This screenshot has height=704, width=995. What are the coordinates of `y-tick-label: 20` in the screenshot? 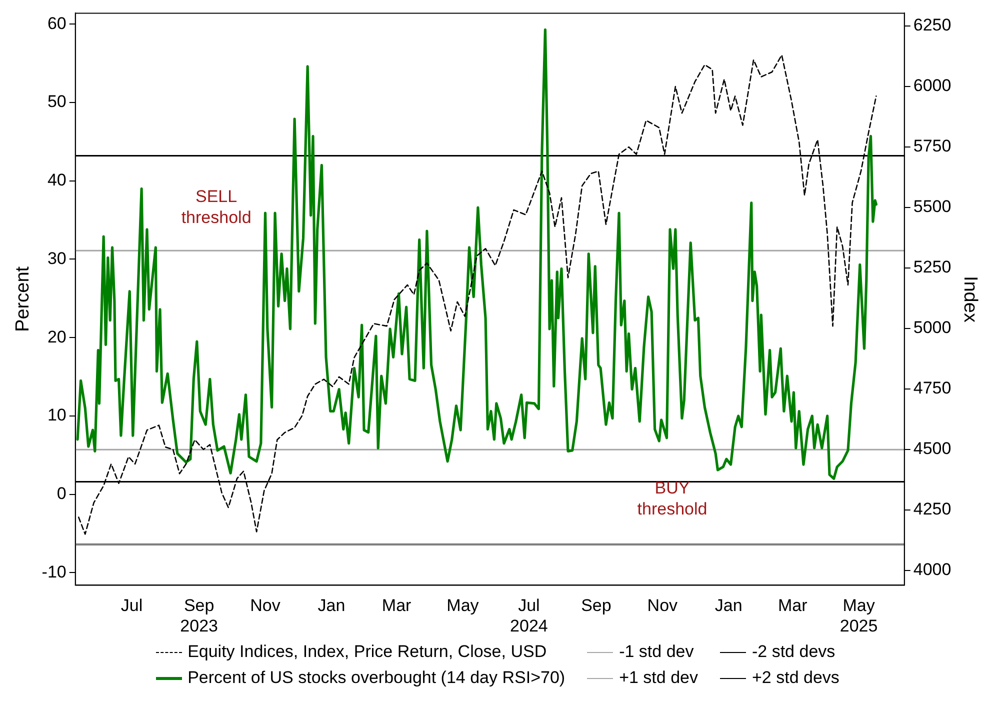 It's located at (56, 336).